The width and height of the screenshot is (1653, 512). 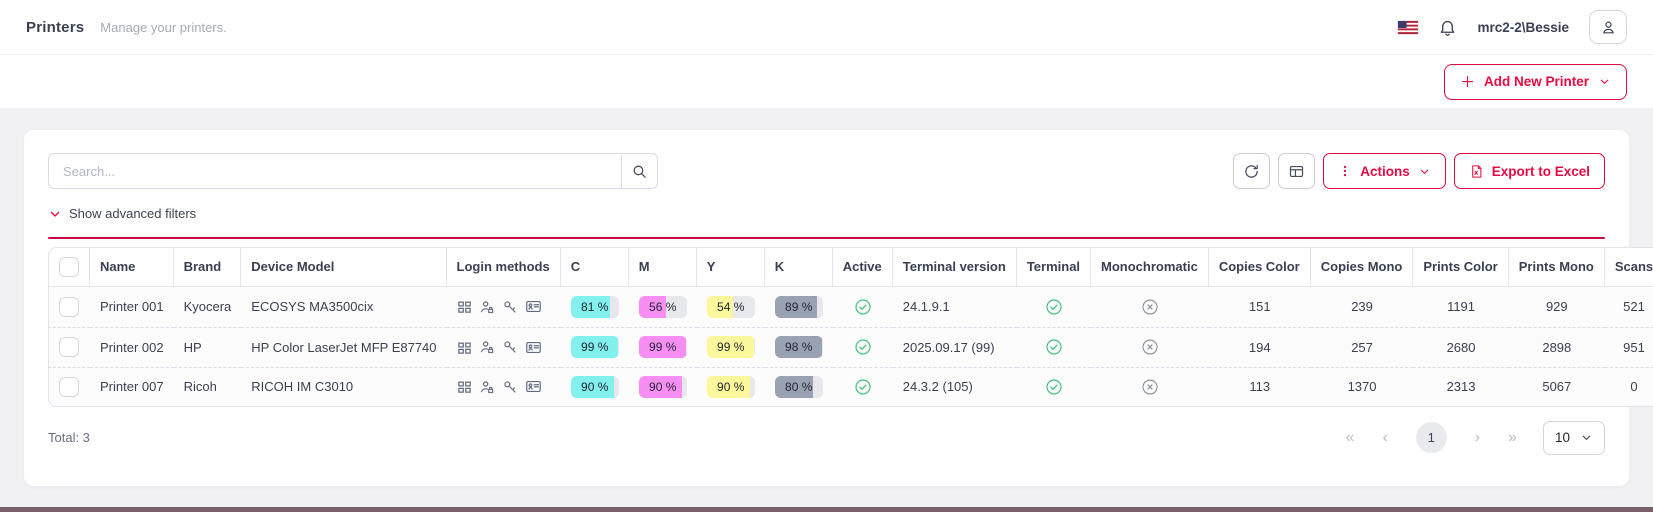 What do you see at coordinates (954, 266) in the screenshot?
I see `column-header: Terminal version` at bounding box center [954, 266].